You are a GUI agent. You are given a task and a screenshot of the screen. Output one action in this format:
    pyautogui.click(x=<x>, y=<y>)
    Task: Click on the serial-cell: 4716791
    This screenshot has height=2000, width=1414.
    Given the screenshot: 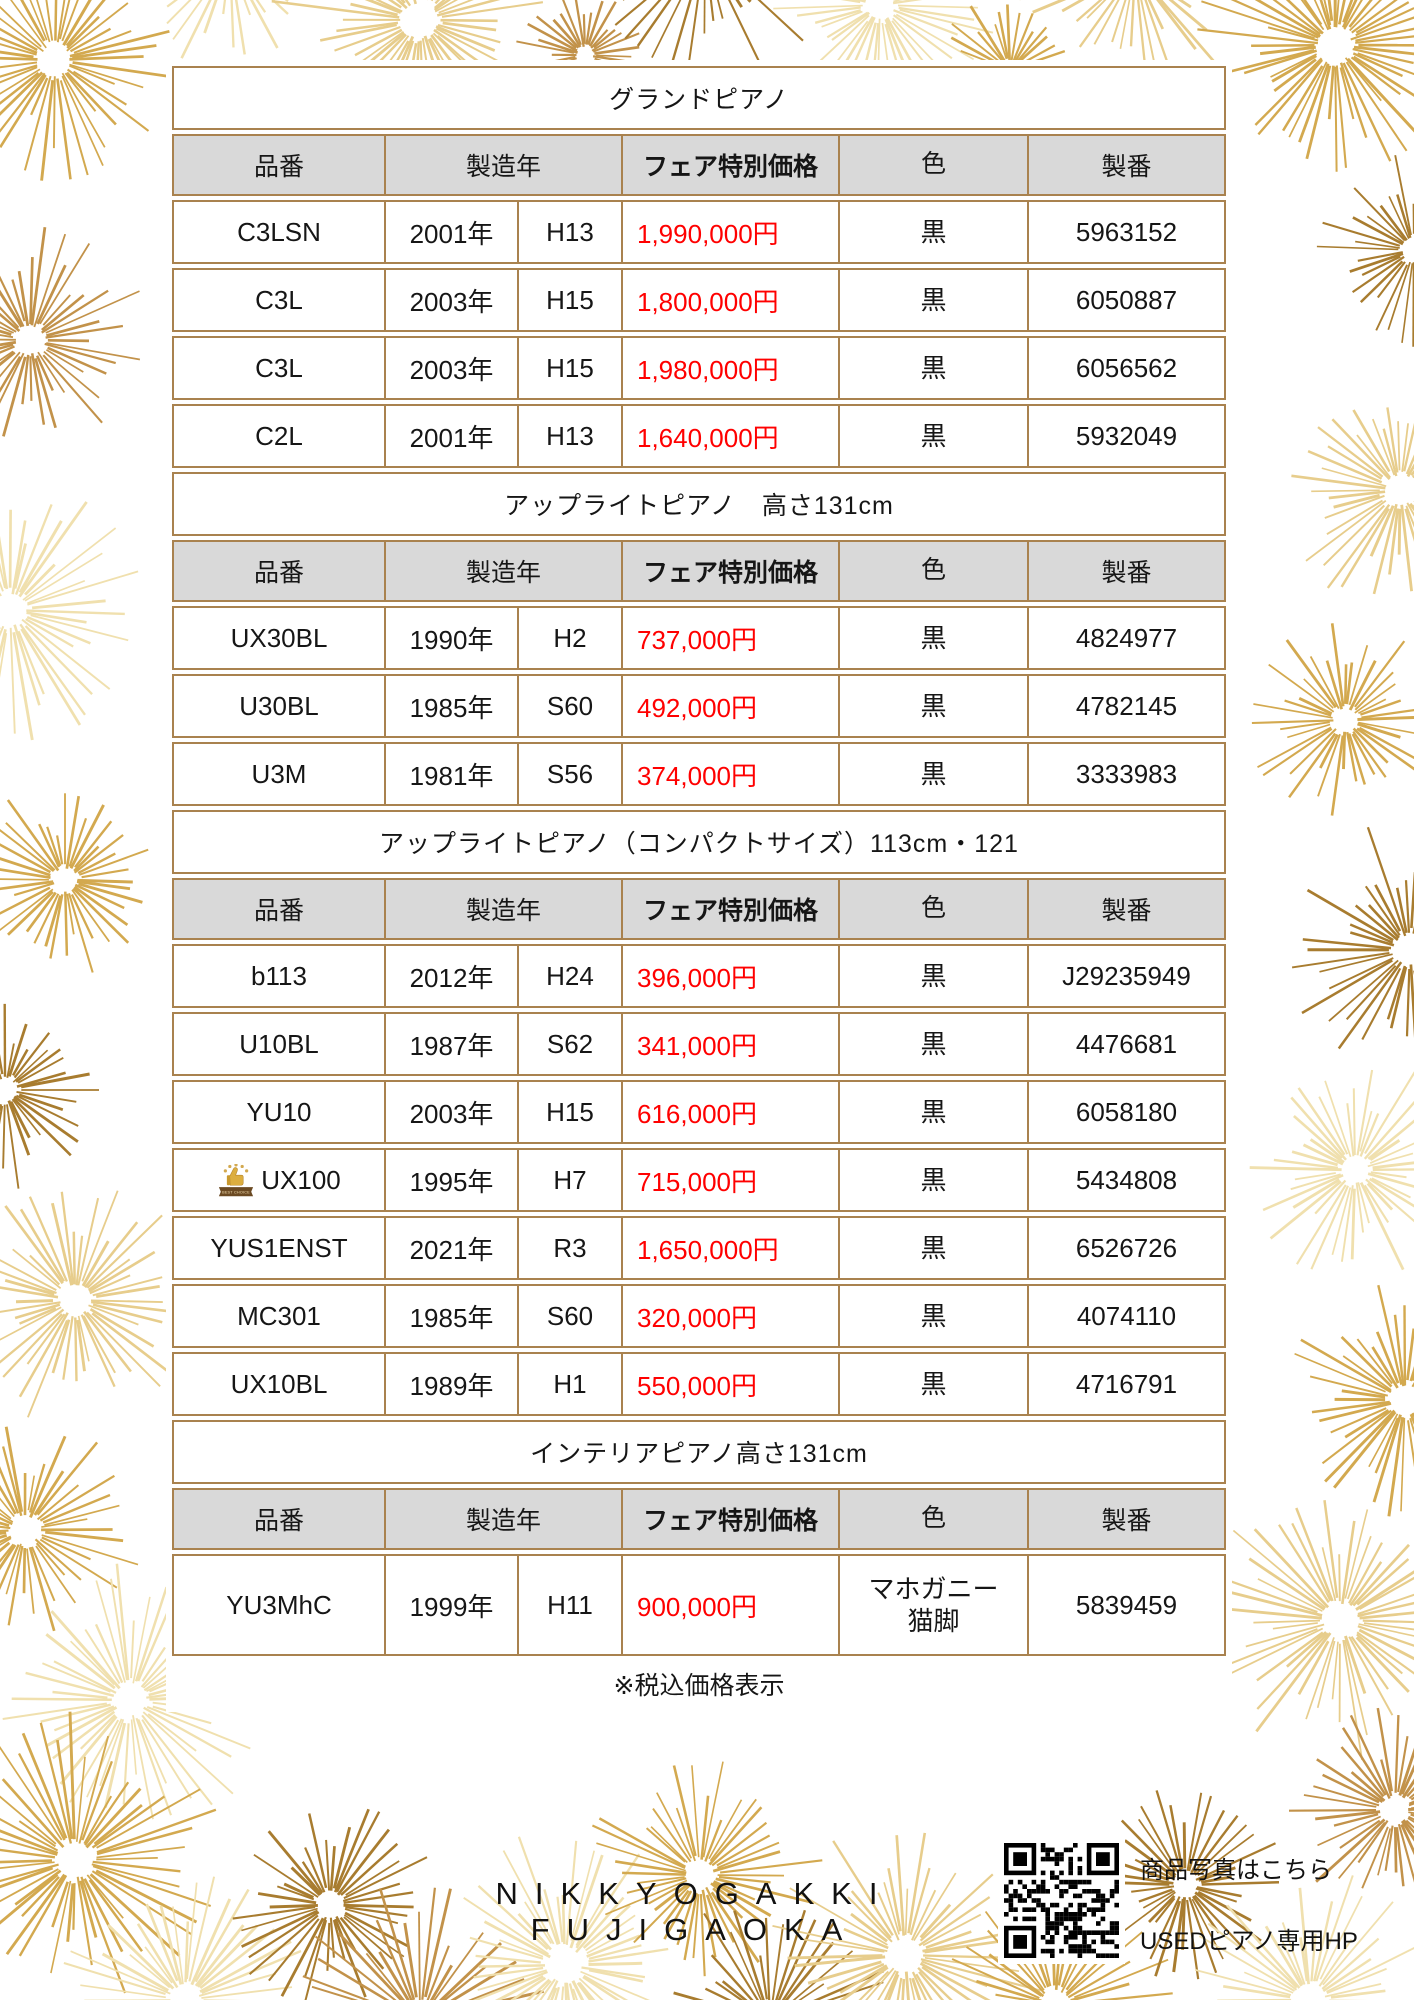 What is the action you would take?
    pyautogui.click(x=1126, y=1384)
    